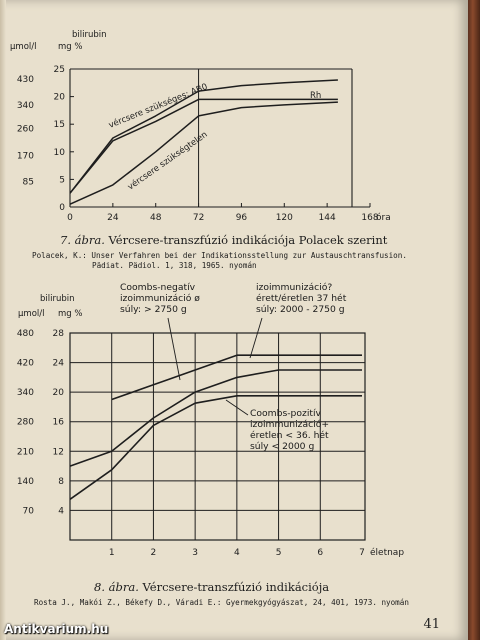 This screenshot has width=480, height=640. Describe the element at coordinates (290, 424) in the screenshot. I see `ann3-line2: izoimmunizáció+` at that location.